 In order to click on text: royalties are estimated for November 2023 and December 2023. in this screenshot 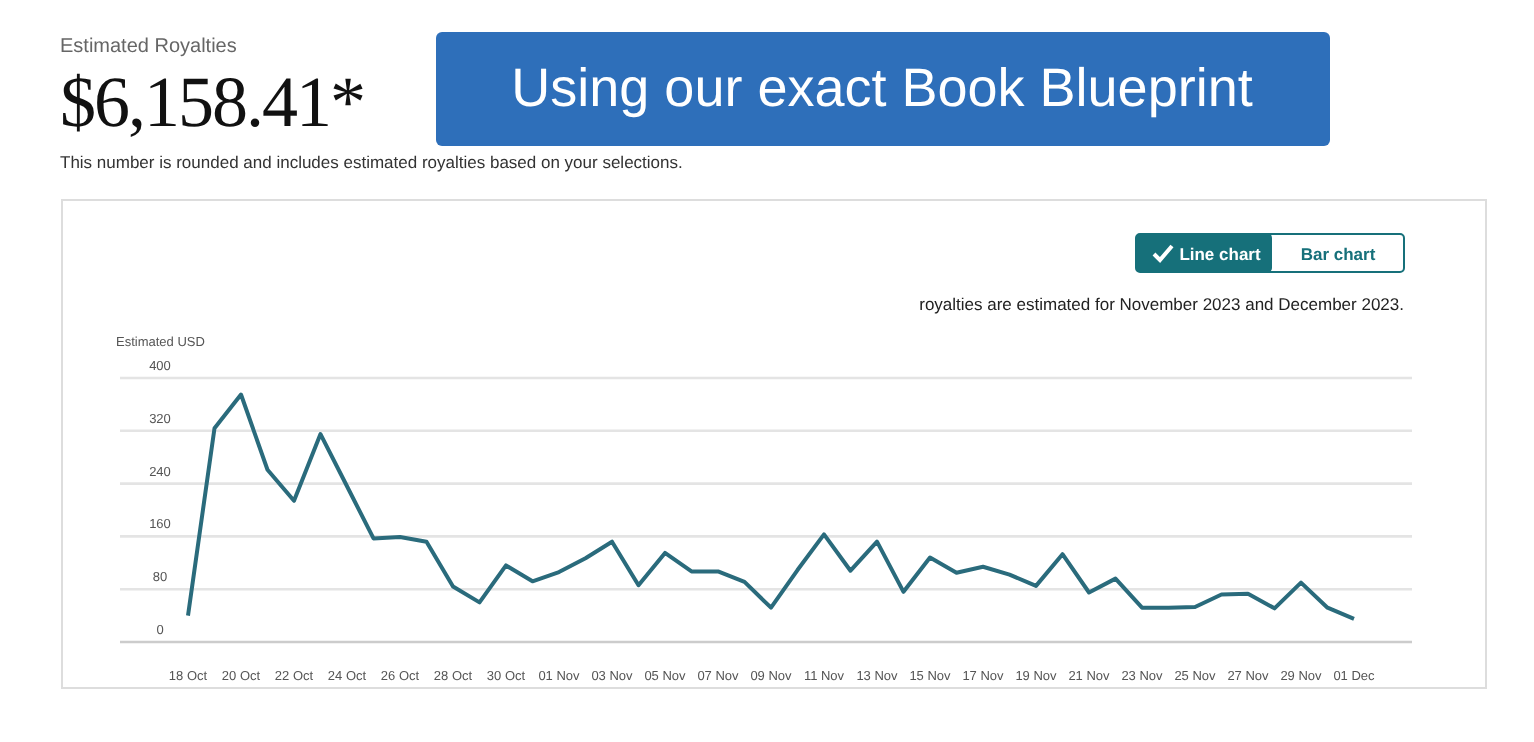, I will do `click(1161, 304)`.